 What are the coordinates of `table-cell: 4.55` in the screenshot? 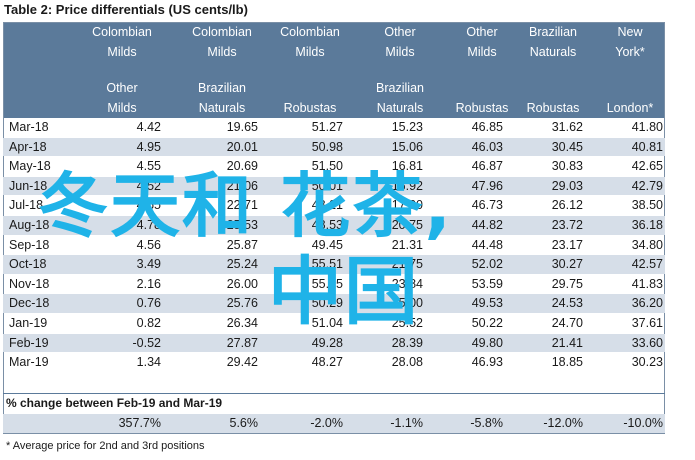 It's located at (148, 166).